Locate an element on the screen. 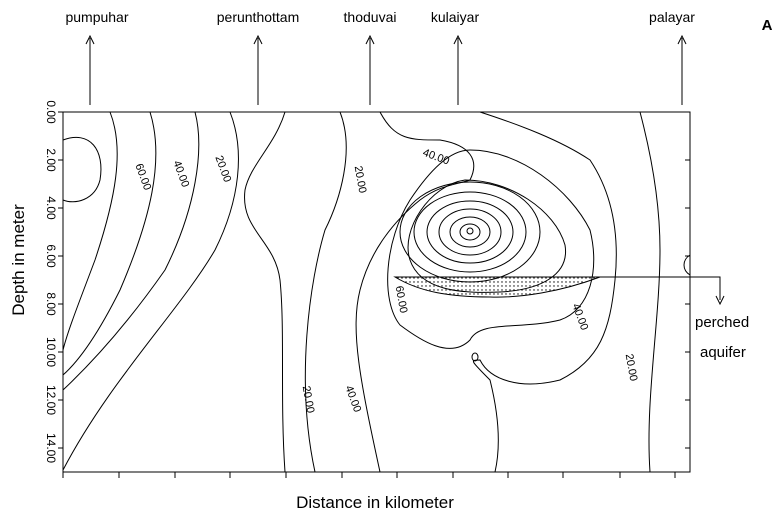  panel-label: A is located at coordinates (767, 25).